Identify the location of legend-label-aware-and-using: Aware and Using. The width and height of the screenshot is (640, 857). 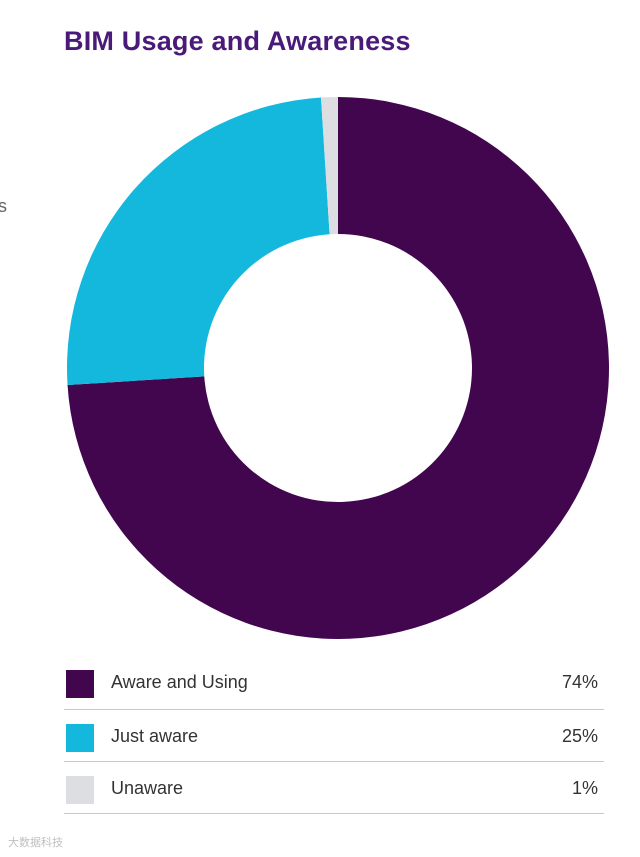
(179, 682).